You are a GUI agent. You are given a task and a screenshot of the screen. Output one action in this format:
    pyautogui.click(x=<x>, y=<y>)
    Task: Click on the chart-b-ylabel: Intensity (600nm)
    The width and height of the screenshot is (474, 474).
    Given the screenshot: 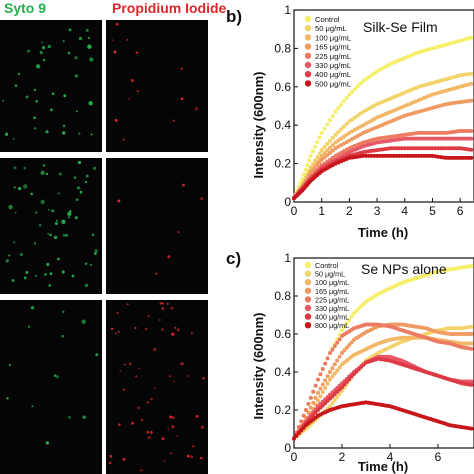 What is the action you would take?
    pyautogui.click(x=258, y=125)
    